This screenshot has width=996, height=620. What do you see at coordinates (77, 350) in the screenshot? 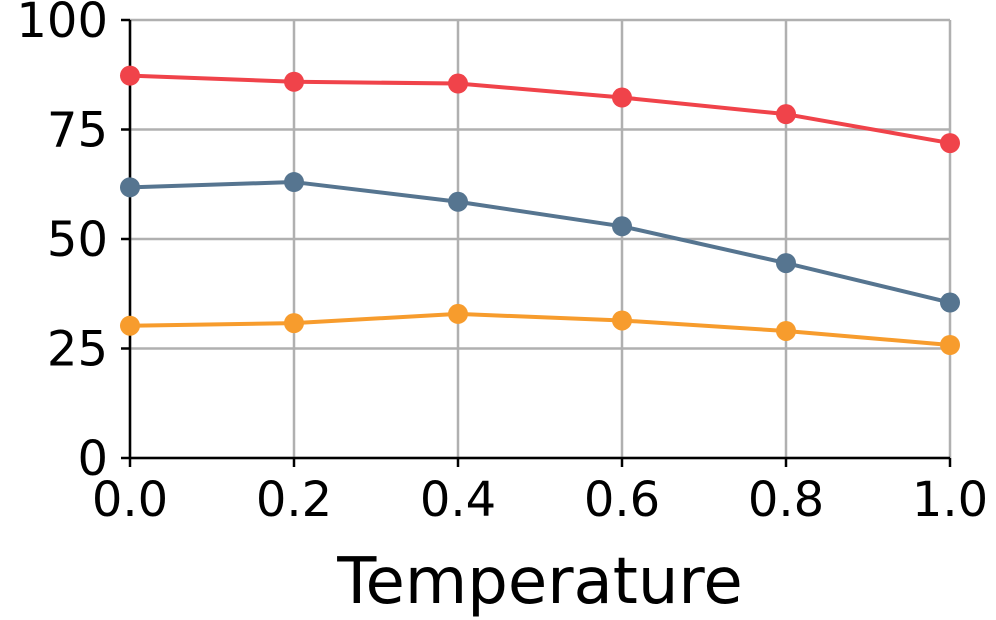
I see `y-tick-label: 25` at bounding box center [77, 350].